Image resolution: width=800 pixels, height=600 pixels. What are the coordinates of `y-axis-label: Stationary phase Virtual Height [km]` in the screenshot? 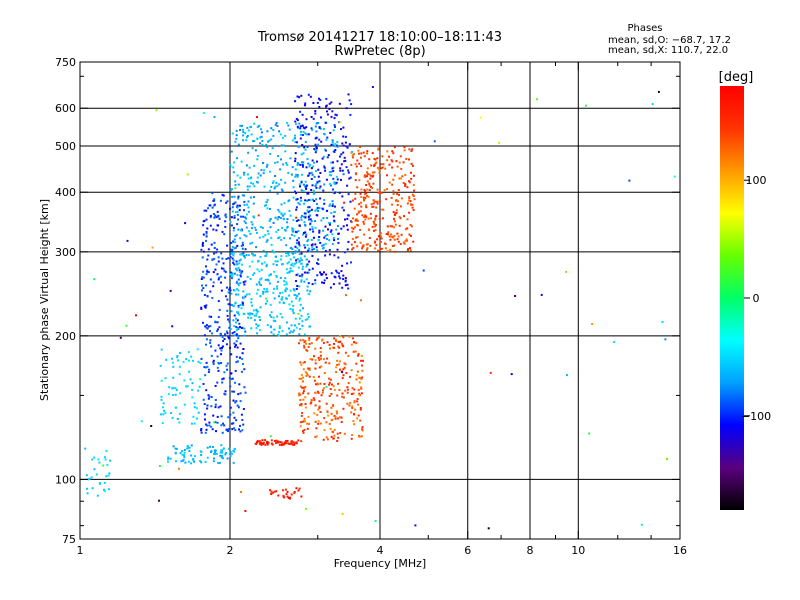 It's located at (44, 300).